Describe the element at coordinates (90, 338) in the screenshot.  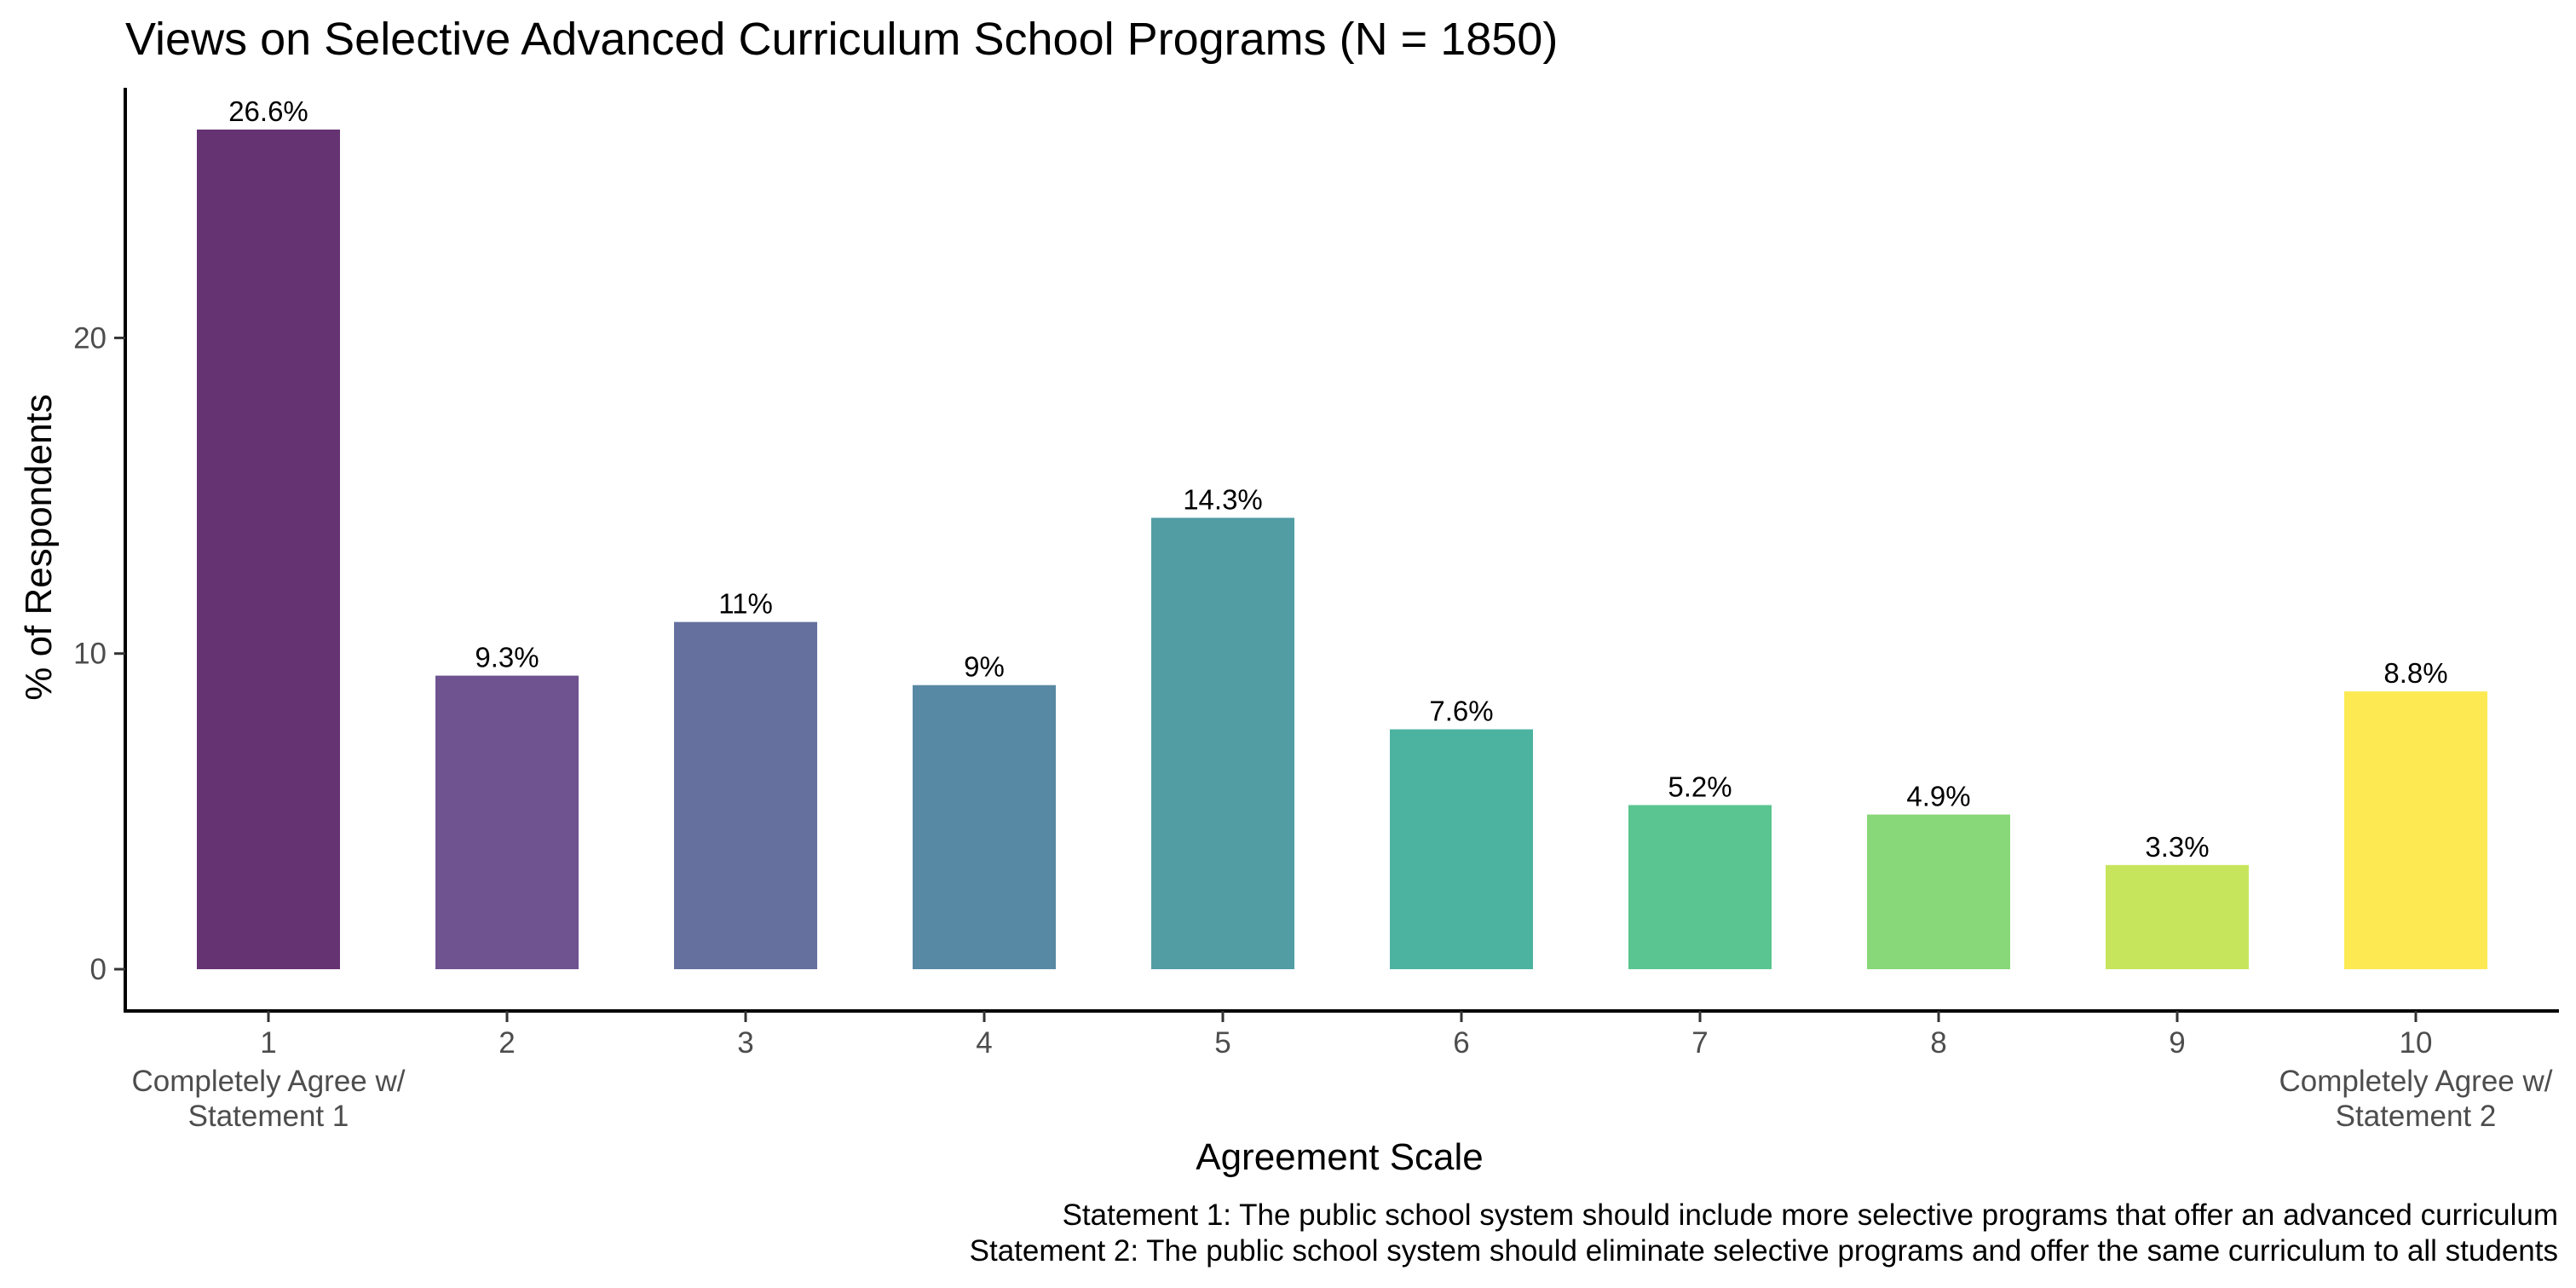
I see `y-tick-label: 20` at that location.